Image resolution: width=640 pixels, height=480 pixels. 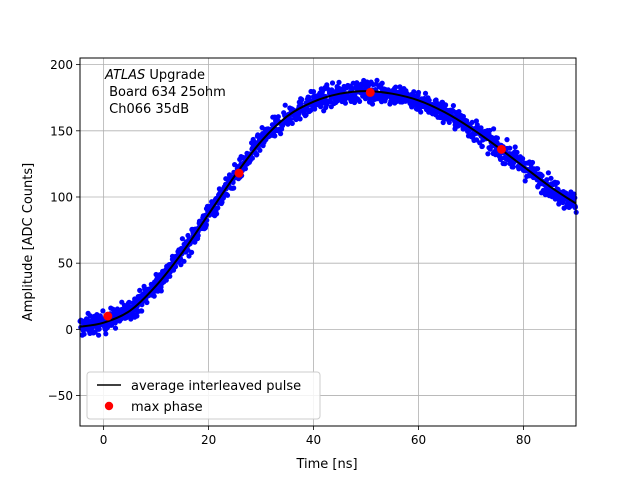 What do you see at coordinates (203, 395) in the screenshot?
I see `legend: average interleaved pulse max phase` at bounding box center [203, 395].